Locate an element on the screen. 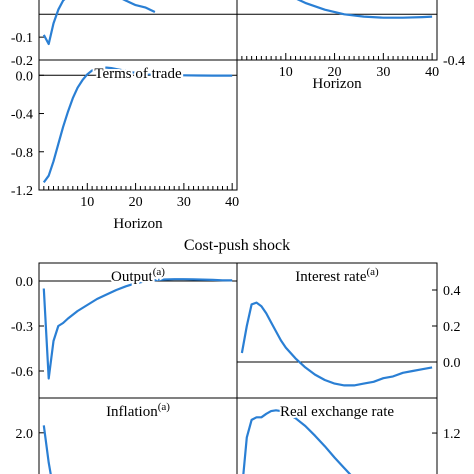  panel-title: Real exchange rate is located at coordinates (337, 412).